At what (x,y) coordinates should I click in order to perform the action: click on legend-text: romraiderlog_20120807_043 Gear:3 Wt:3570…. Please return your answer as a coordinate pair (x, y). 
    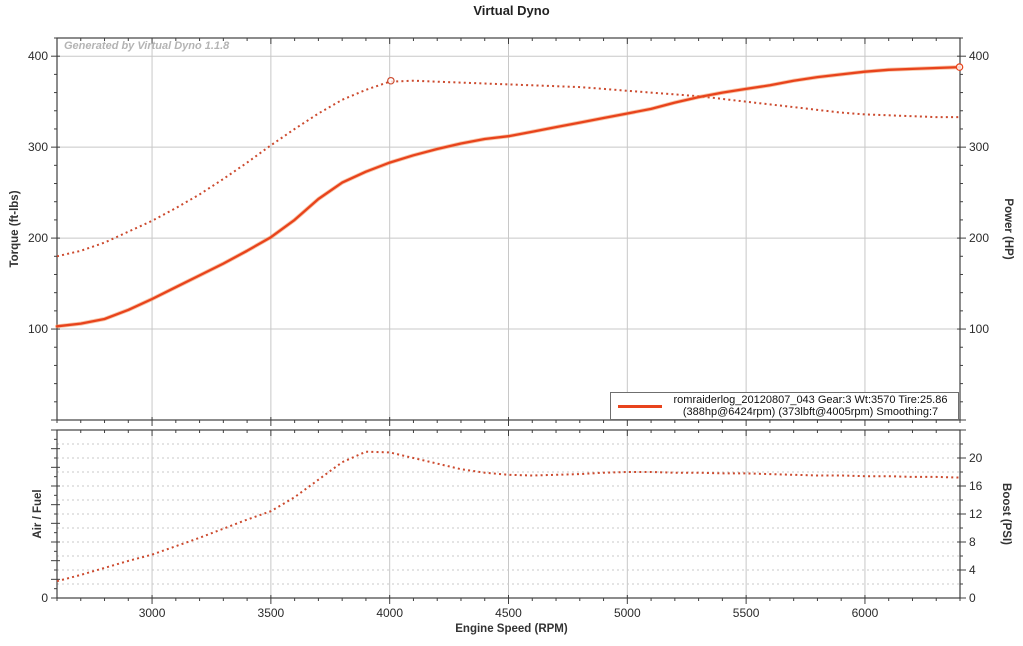
    Looking at the image, I should click on (813, 406).